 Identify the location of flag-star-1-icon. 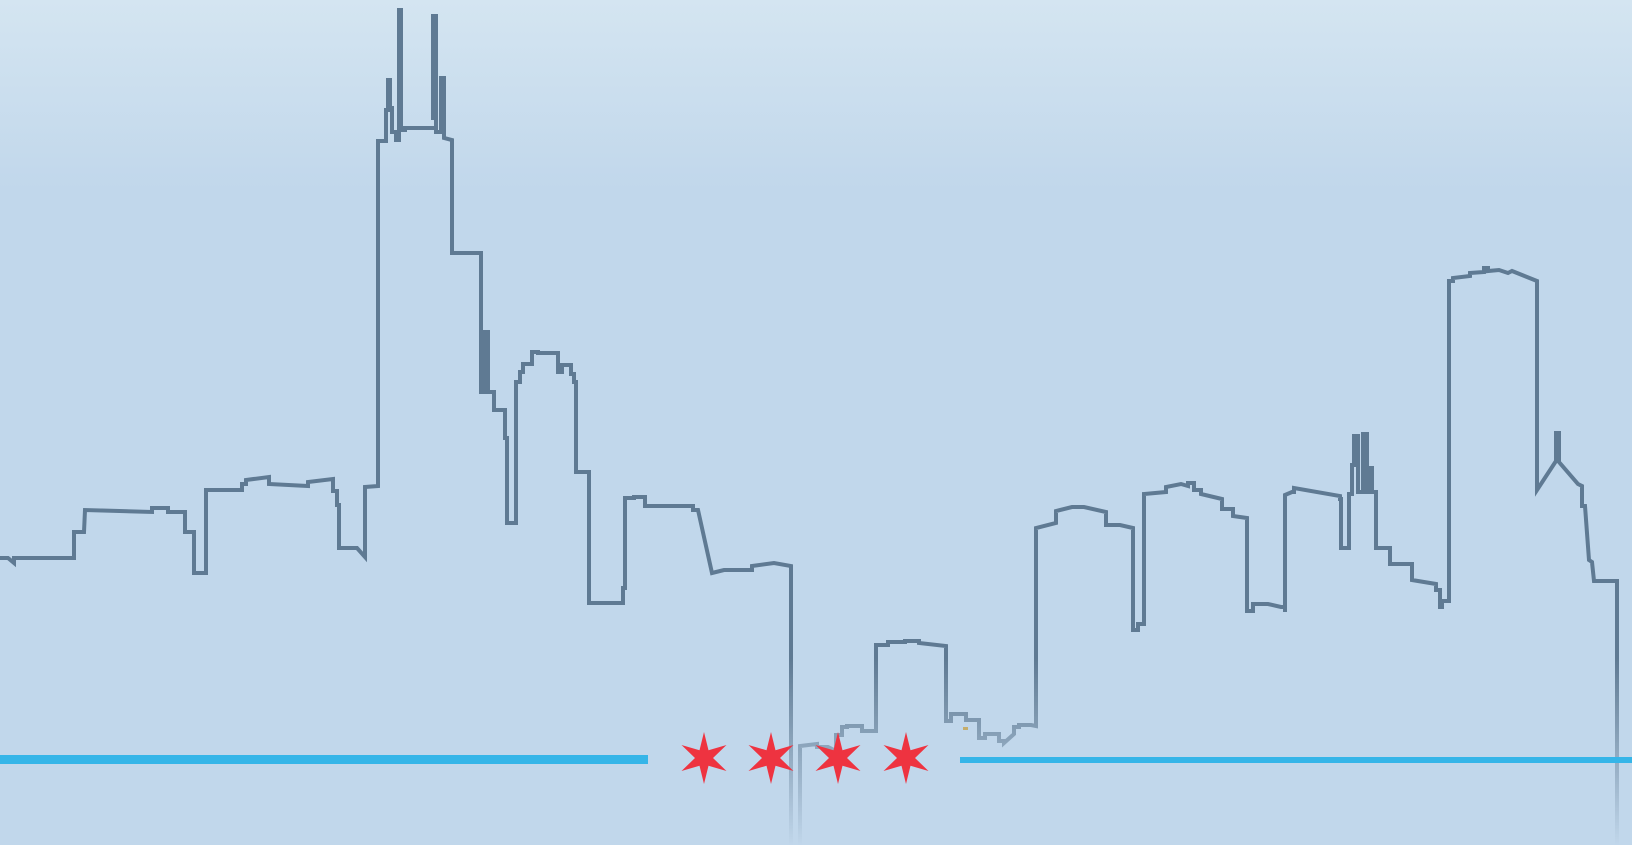
(704, 758).